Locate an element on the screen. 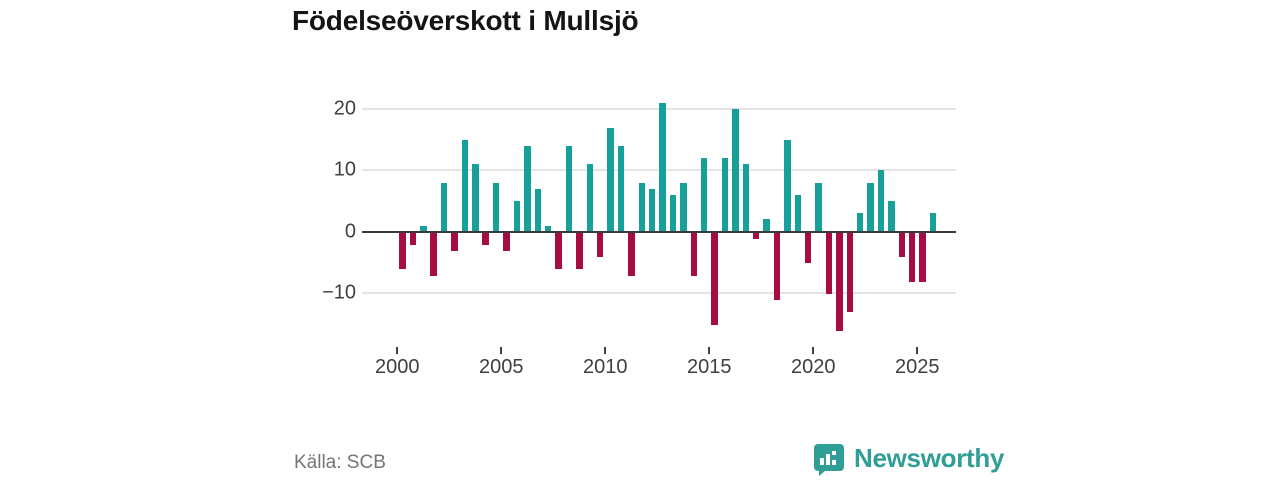  newsworthy-logo: Newsworthy is located at coordinates (908, 459).